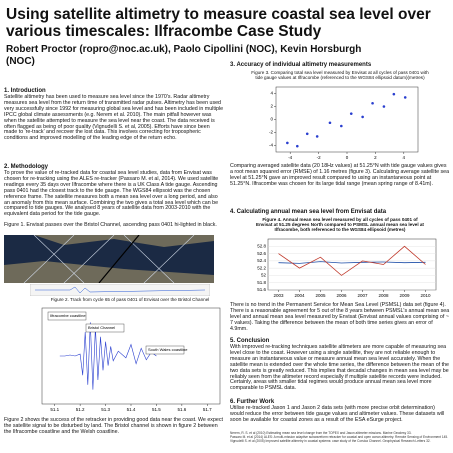 The width and height of the screenshot is (453, 453). What do you see at coordinates (261, 253) in the screenshot?
I see `y-tick-label: 52.6` at bounding box center [261, 253].